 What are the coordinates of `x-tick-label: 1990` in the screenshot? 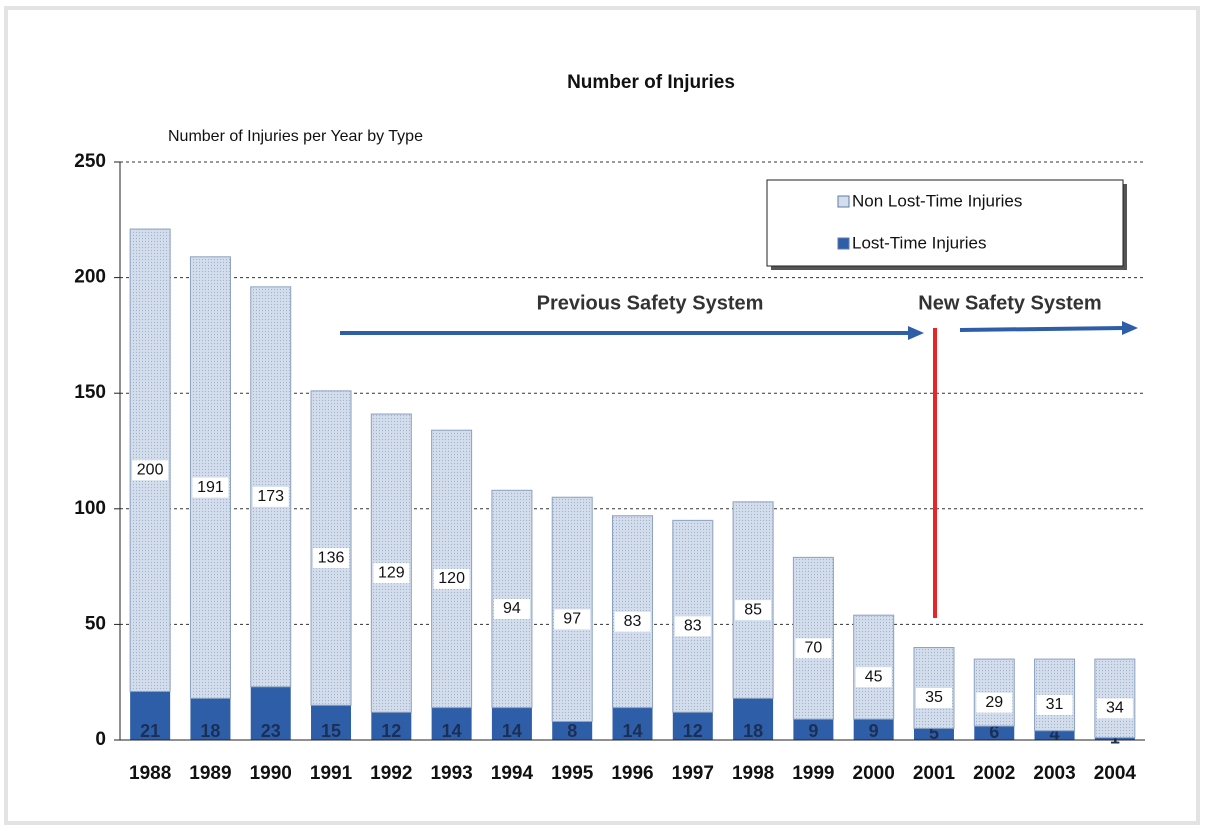 It's located at (271, 773).